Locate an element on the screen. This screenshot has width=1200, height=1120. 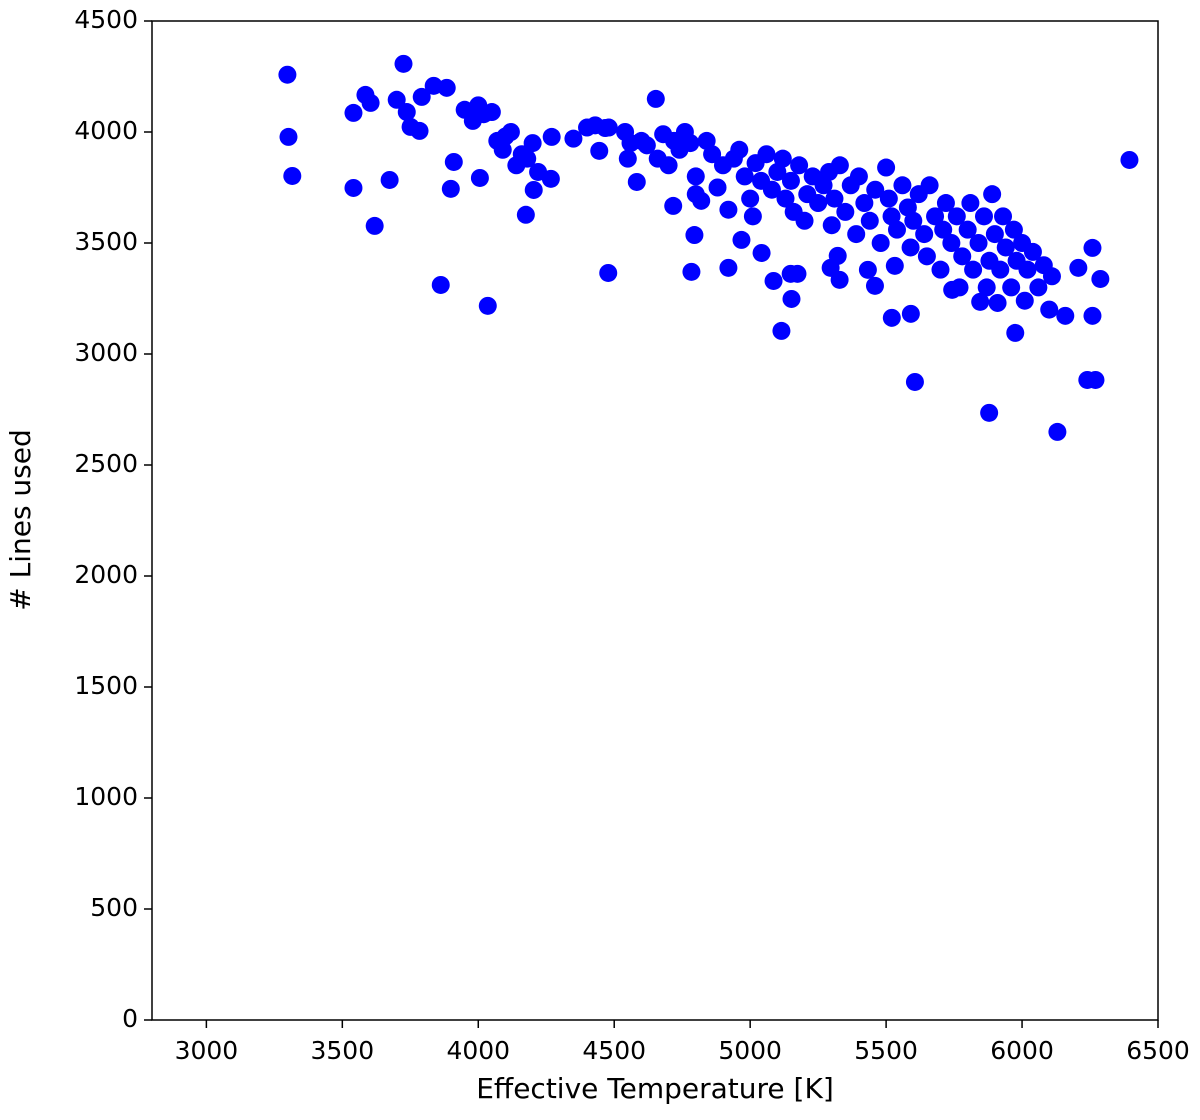
y-tick-label: 1500 is located at coordinates (106, 685).